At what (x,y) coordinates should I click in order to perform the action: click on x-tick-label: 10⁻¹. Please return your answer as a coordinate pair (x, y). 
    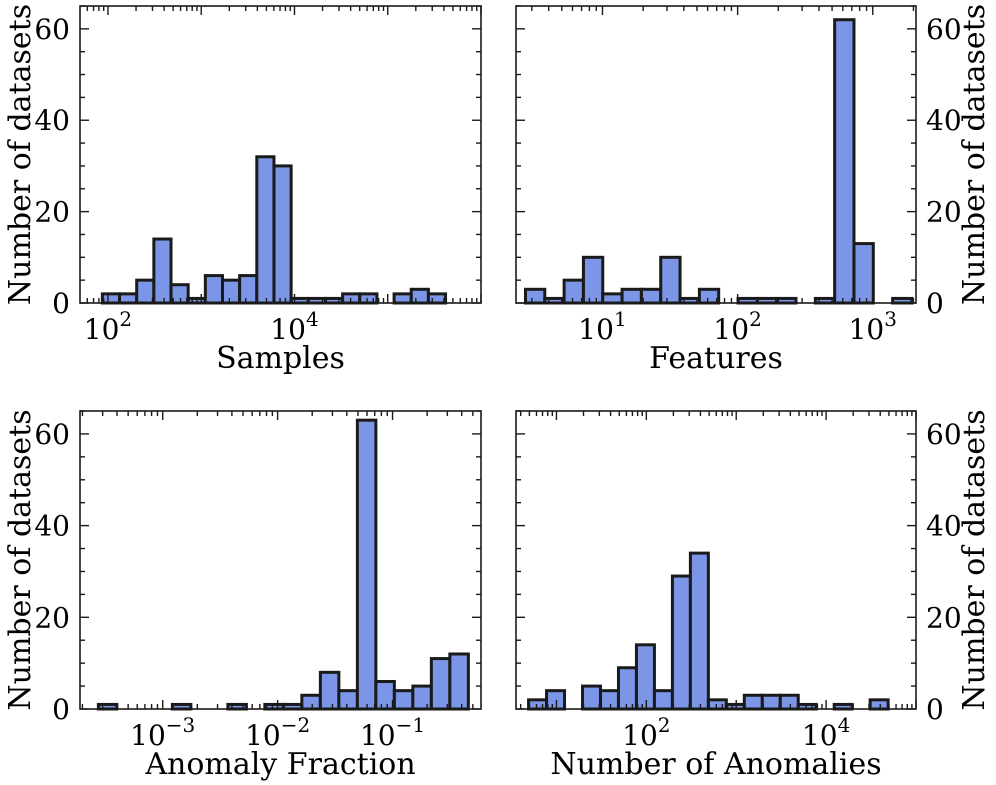
    Looking at the image, I should click on (392, 732).